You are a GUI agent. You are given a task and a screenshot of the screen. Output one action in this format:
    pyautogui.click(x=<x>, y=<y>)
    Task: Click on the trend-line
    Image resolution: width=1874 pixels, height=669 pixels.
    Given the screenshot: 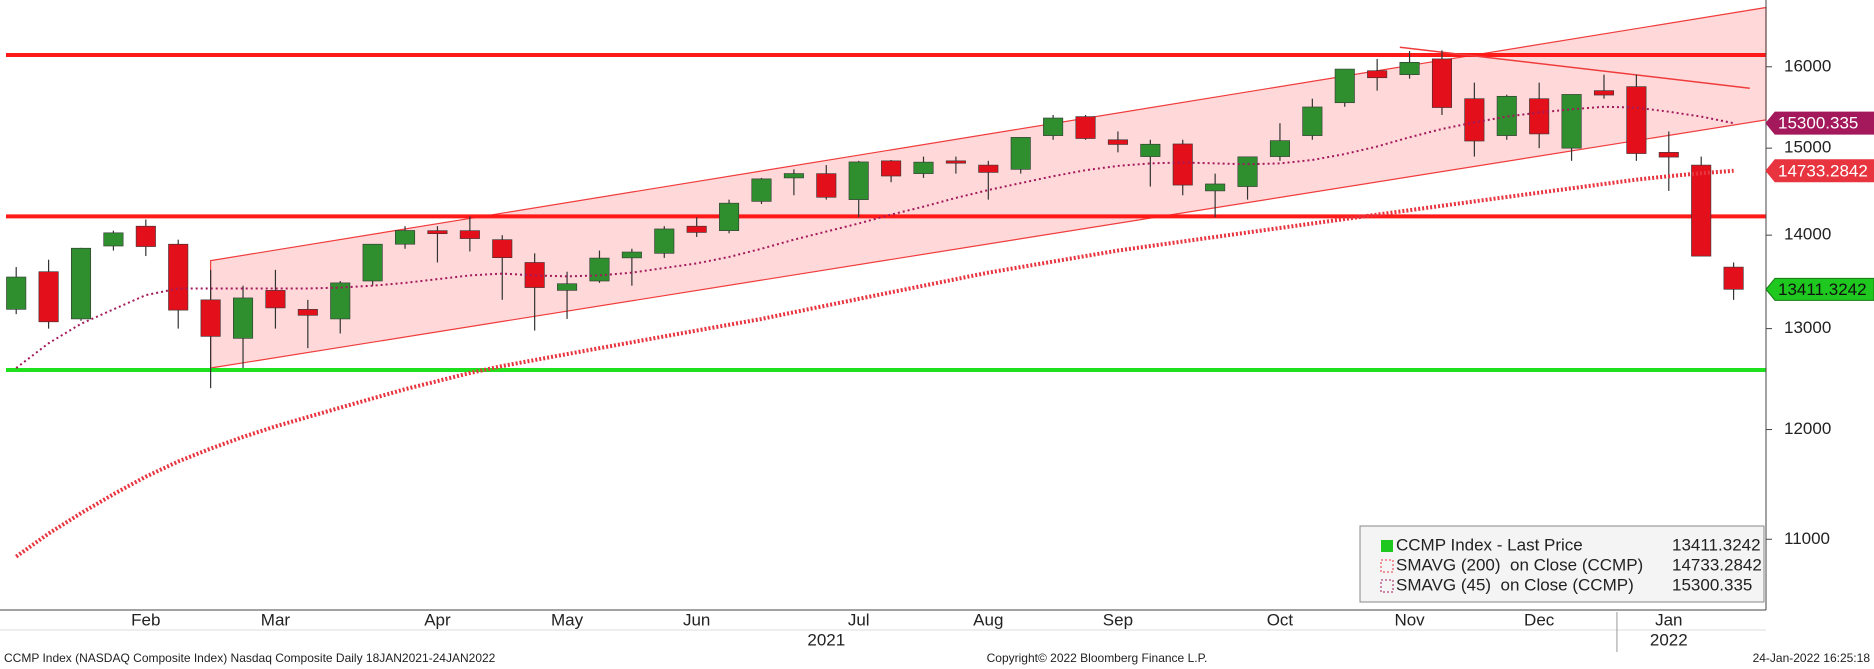 What is the action you would take?
    pyautogui.click(x=1574, y=67)
    